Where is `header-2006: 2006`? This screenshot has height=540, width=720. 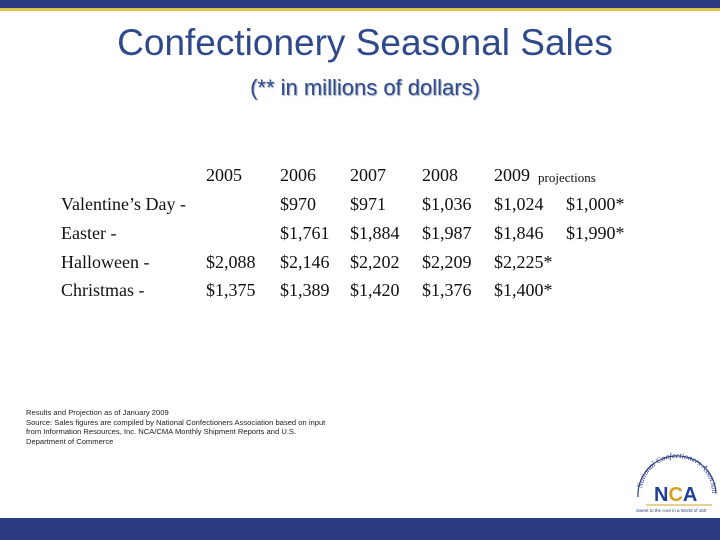 header-2006: 2006 is located at coordinates (298, 175).